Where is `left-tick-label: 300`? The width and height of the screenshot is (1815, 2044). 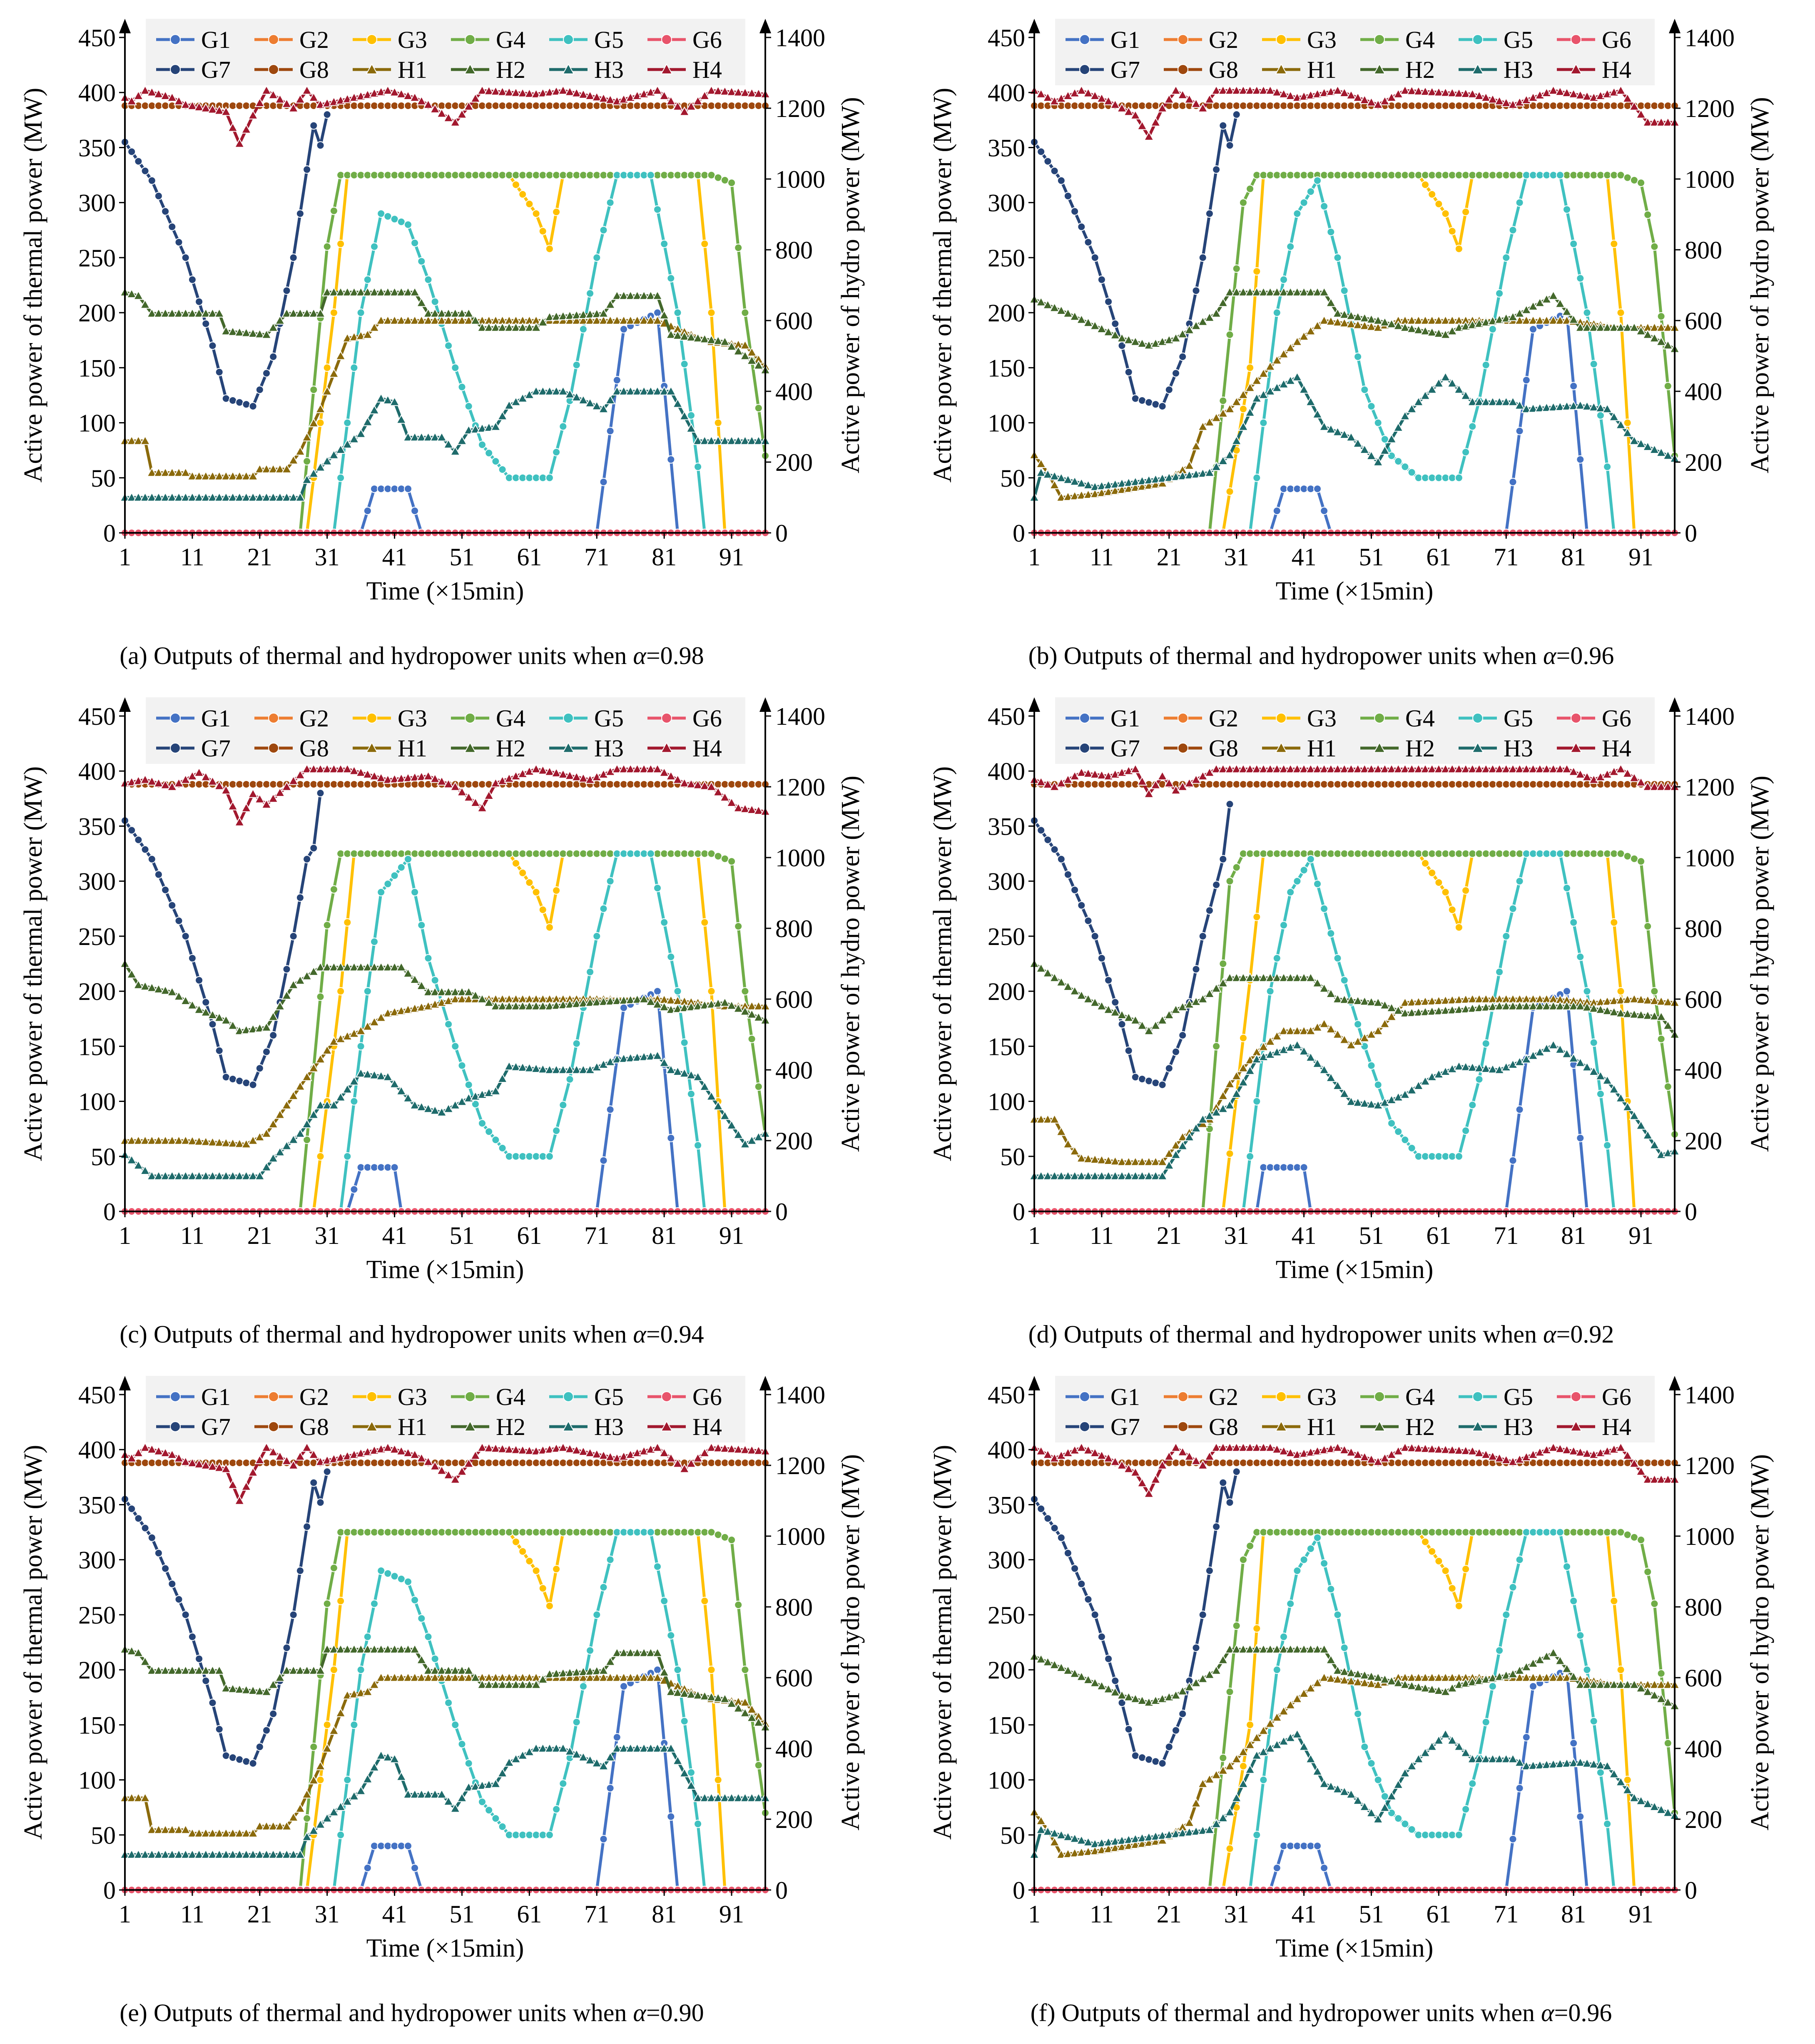 left-tick-label: 300 is located at coordinates (1006, 881).